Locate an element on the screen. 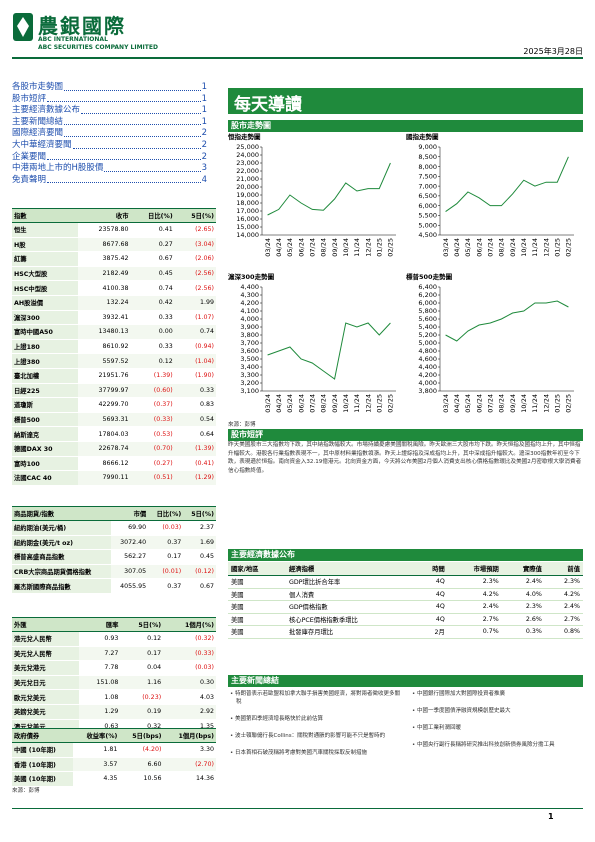  cell: 4.03 is located at coordinates (189, 697).